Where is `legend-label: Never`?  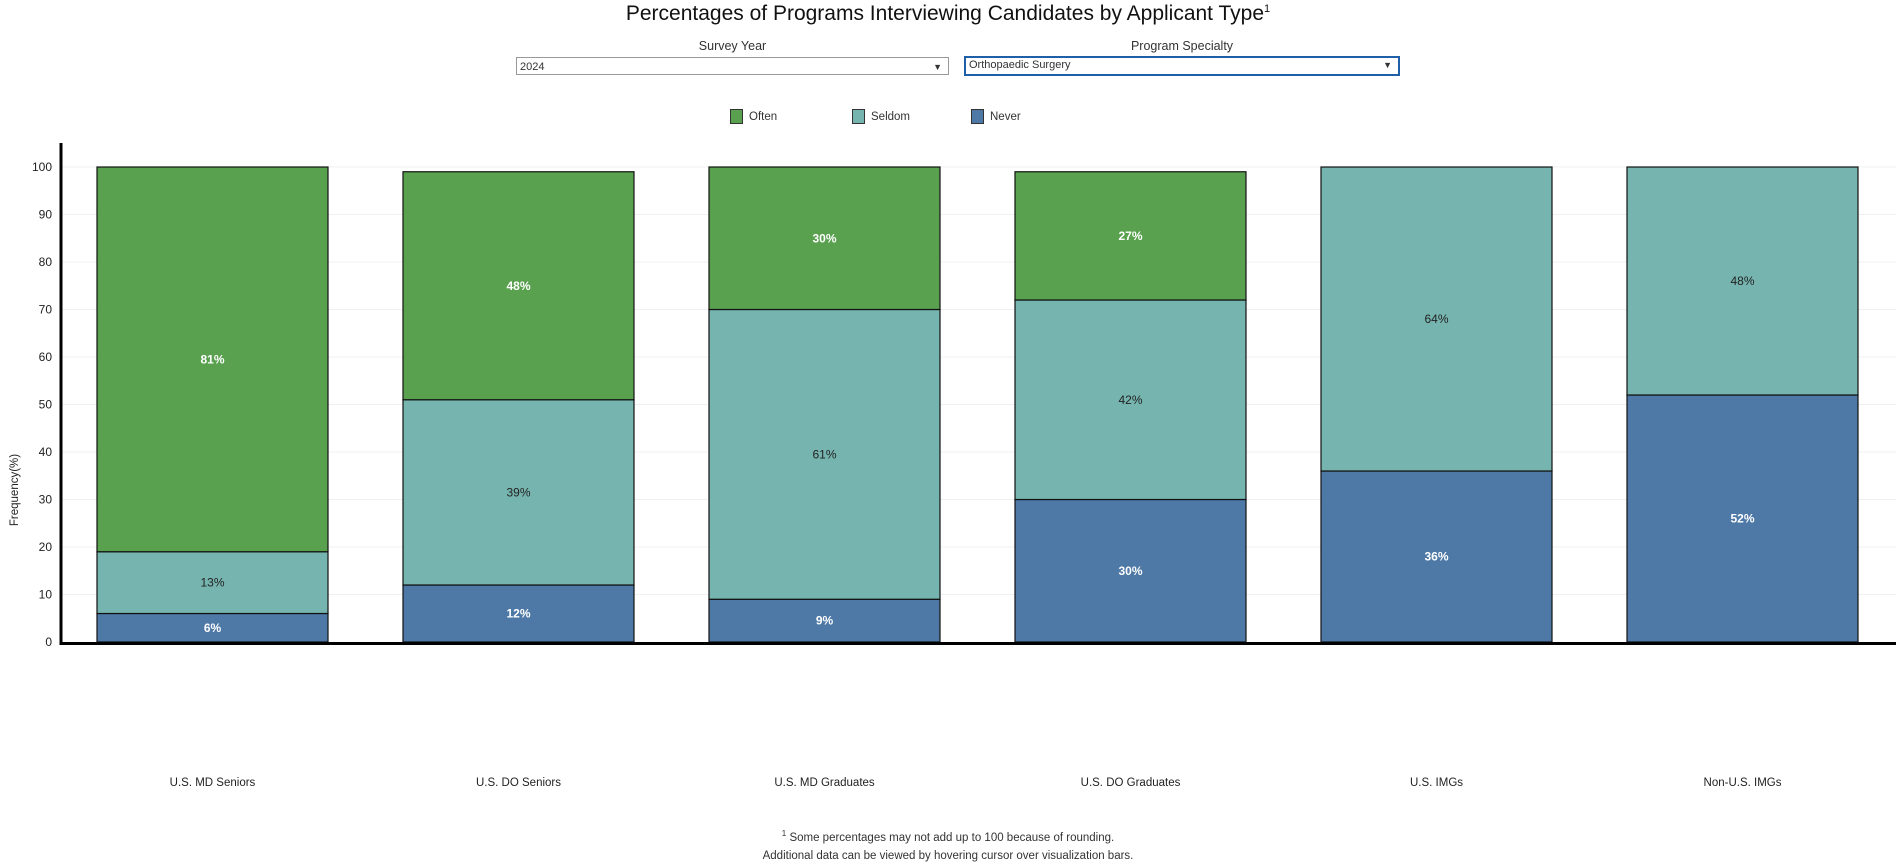
legend-label: Never is located at coordinates (1005, 116).